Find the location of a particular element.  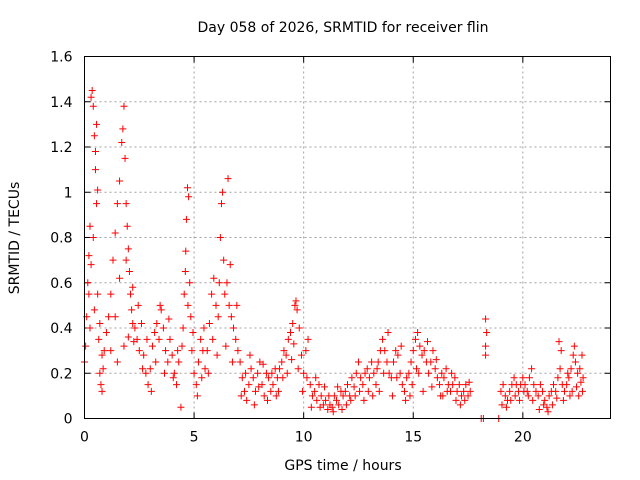

y-tick-label: 0.6 is located at coordinates (61, 284).